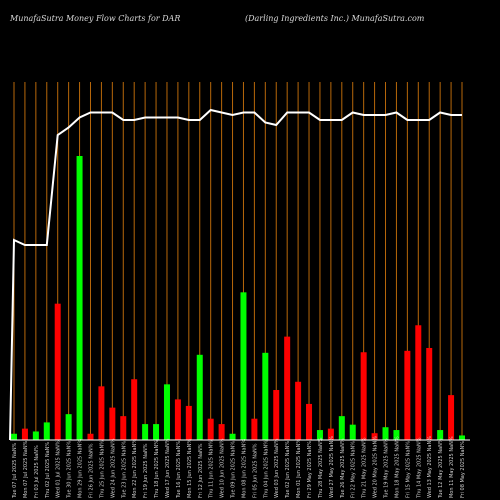 Image resolution: width=500 pixels, height=500 pixels. I want to click on x-tick-label: Mon 22 Jun 2025 NaN%, so click(135, 468).